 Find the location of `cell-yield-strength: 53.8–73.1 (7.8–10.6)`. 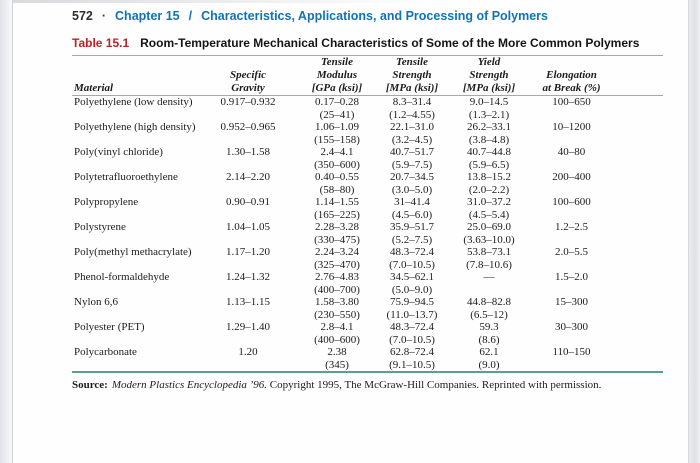

cell-yield-strength: 53.8–73.1 (7.8–10.6) is located at coordinates (489, 258).